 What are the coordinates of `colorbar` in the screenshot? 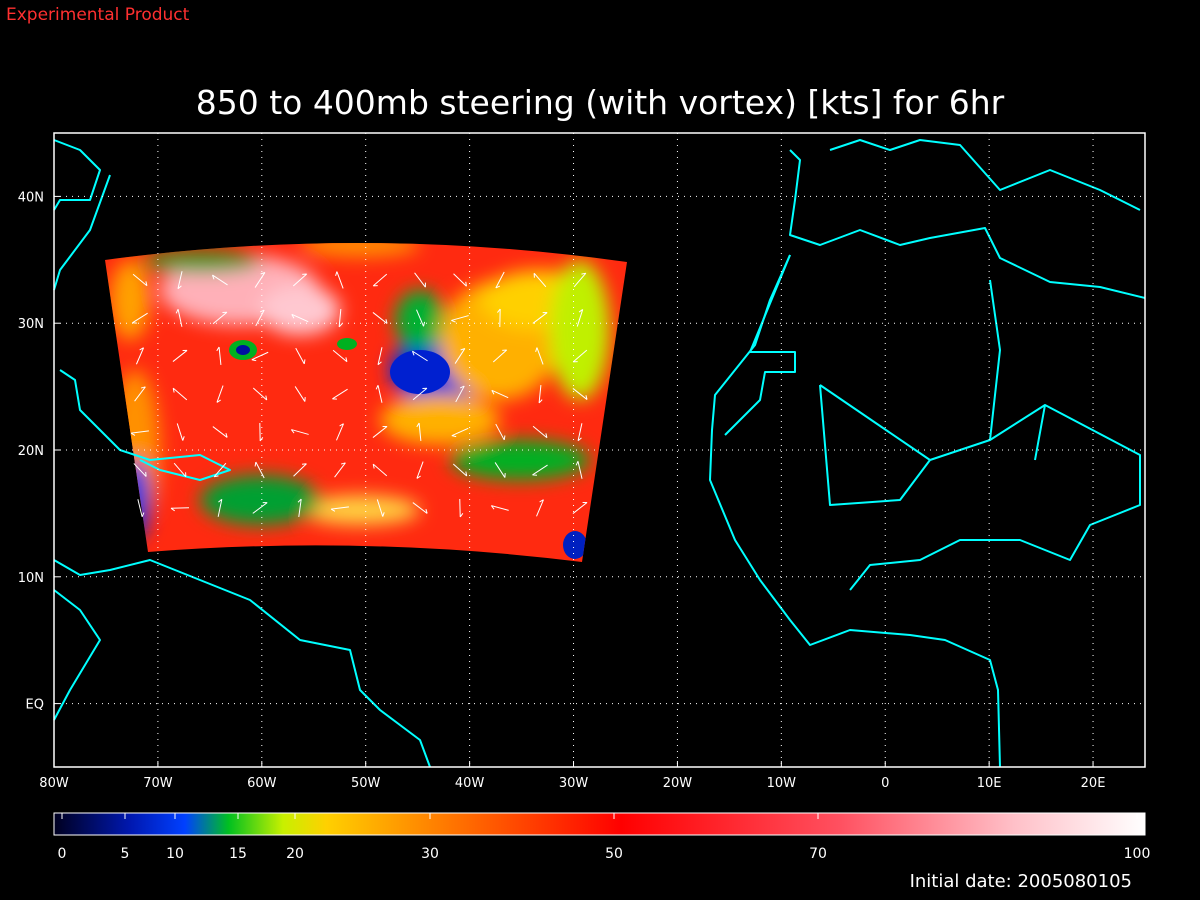 It's located at (599, 824).